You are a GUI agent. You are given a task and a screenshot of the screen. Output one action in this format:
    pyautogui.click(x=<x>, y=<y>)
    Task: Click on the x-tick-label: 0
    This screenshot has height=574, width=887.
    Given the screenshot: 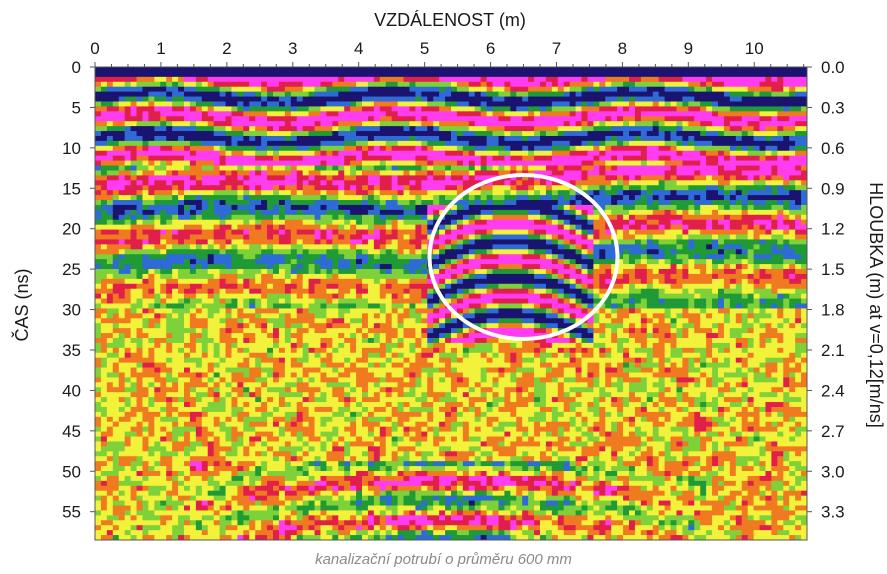 What is the action you would take?
    pyautogui.click(x=94, y=48)
    